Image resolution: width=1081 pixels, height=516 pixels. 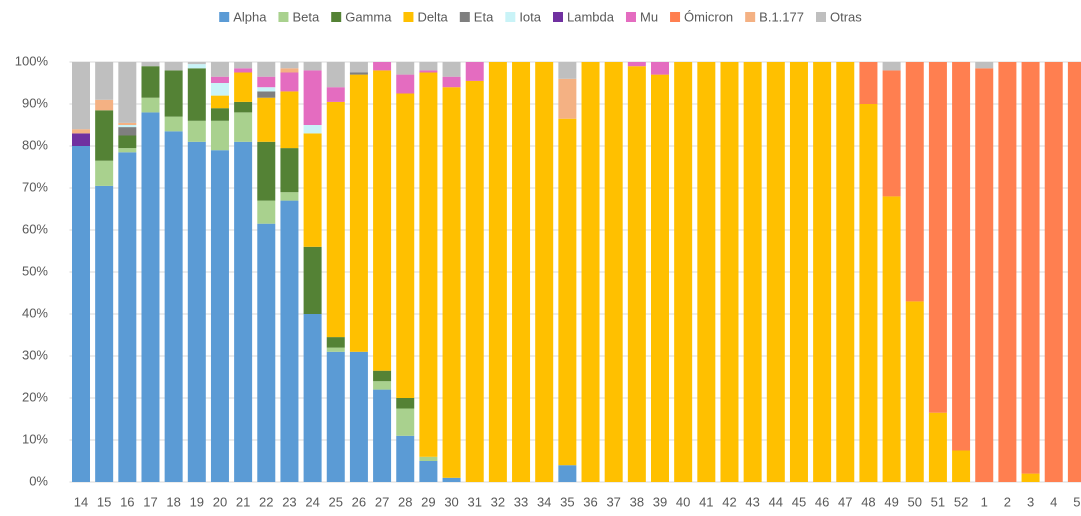 I want to click on x-tick-label: 47, so click(x=845, y=501).